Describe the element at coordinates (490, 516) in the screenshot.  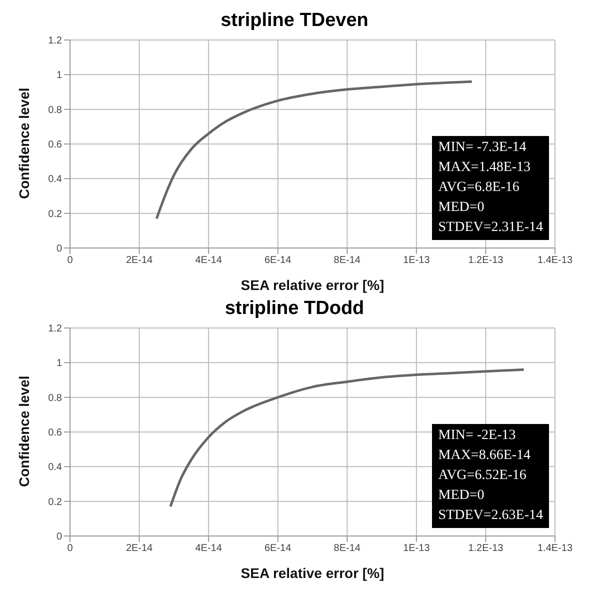
I see `annotation: STDEV=2.63E-14` at that location.